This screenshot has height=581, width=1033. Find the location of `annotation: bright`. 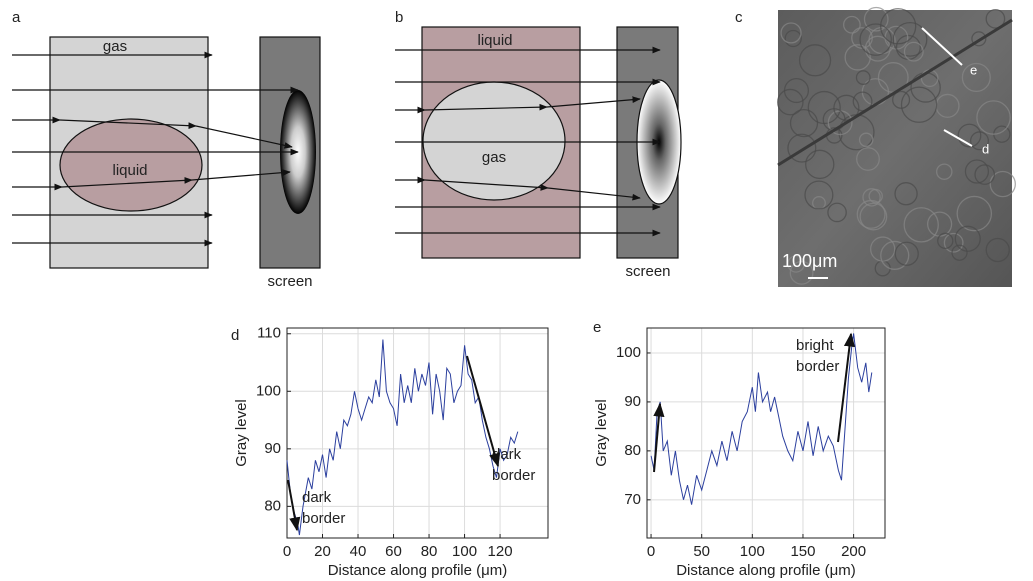

annotation: bright is located at coordinates (815, 345).